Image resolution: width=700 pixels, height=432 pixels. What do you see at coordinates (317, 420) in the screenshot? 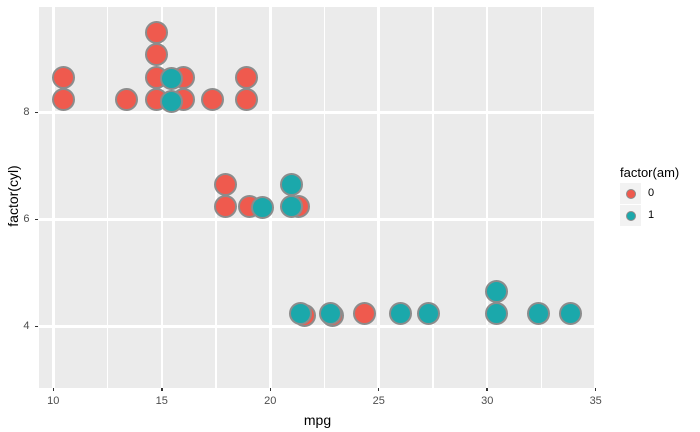
I see `x-axis-title: mpg` at bounding box center [317, 420].